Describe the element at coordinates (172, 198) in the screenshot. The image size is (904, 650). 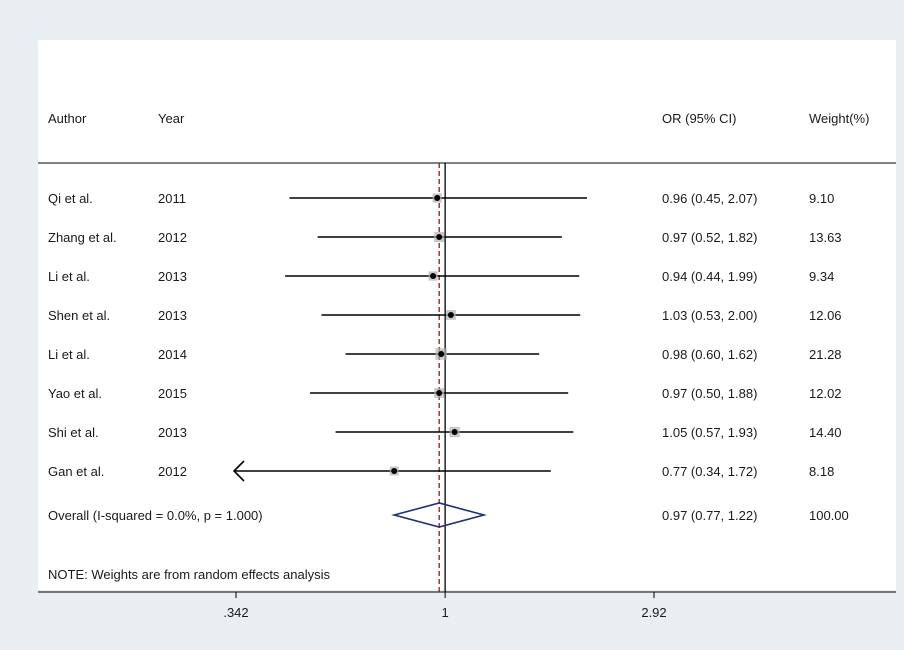
I see `study-year: 2011` at that location.